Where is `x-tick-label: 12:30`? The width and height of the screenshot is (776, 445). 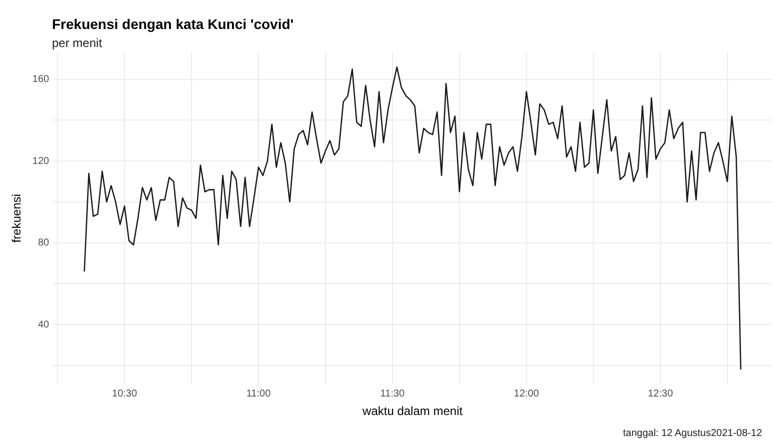 x-tick-label: 12:30 is located at coordinates (661, 394).